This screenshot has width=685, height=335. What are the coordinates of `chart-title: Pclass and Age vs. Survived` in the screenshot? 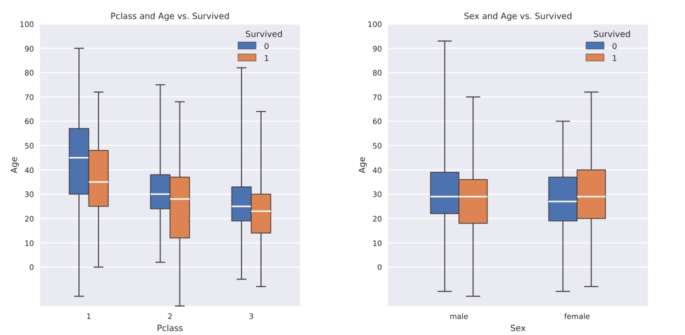 It's located at (170, 17).